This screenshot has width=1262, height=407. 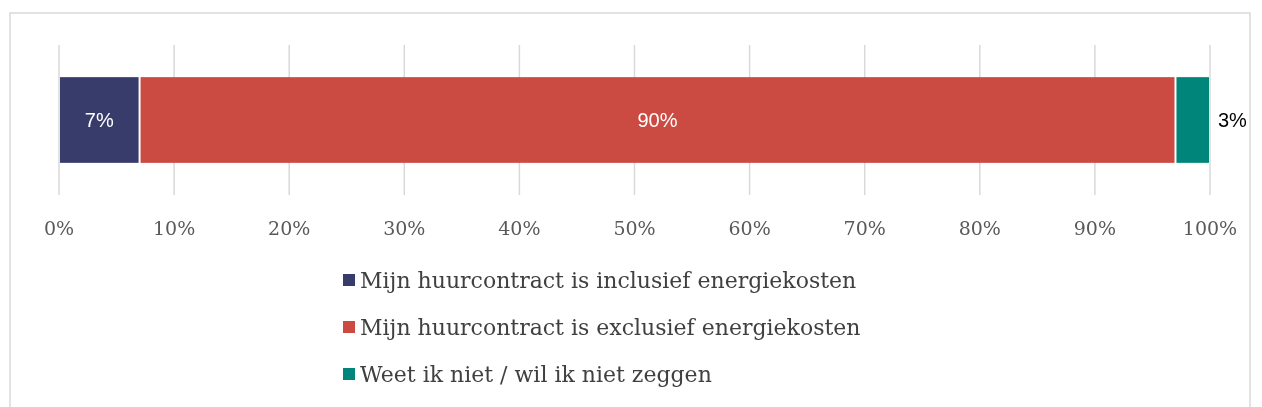 I want to click on legend-label: Weet ik niet / wil ik niet zeggen, so click(x=536, y=374).